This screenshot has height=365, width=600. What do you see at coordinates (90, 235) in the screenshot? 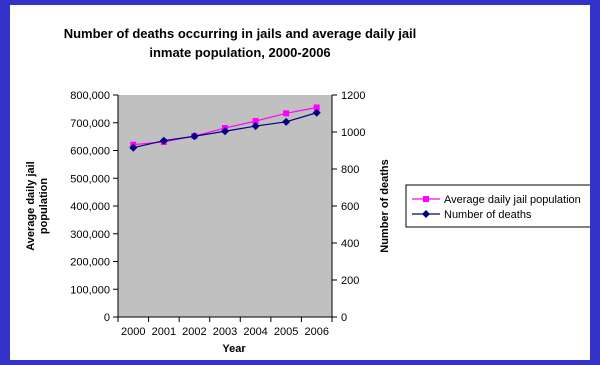
I see `left-tick-label: 300,000` at bounding box center [90, 235].